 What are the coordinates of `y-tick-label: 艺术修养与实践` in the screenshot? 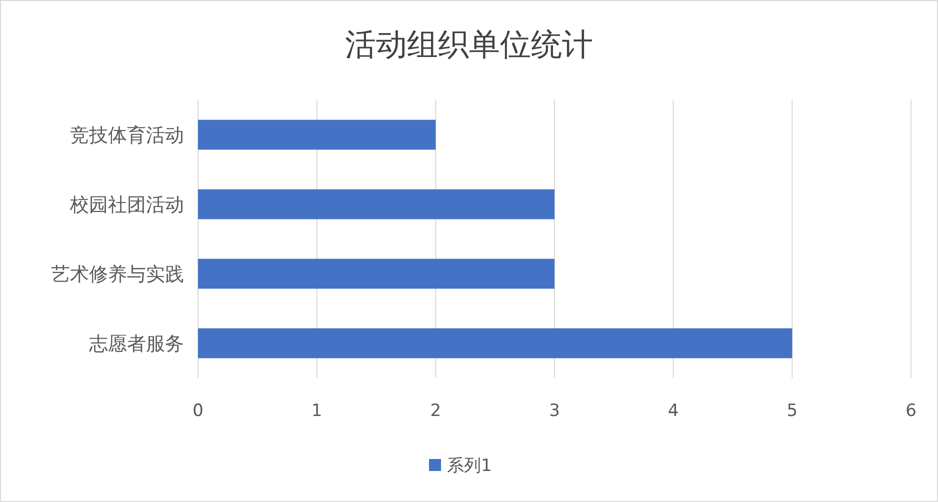 It's located at (117, 274).